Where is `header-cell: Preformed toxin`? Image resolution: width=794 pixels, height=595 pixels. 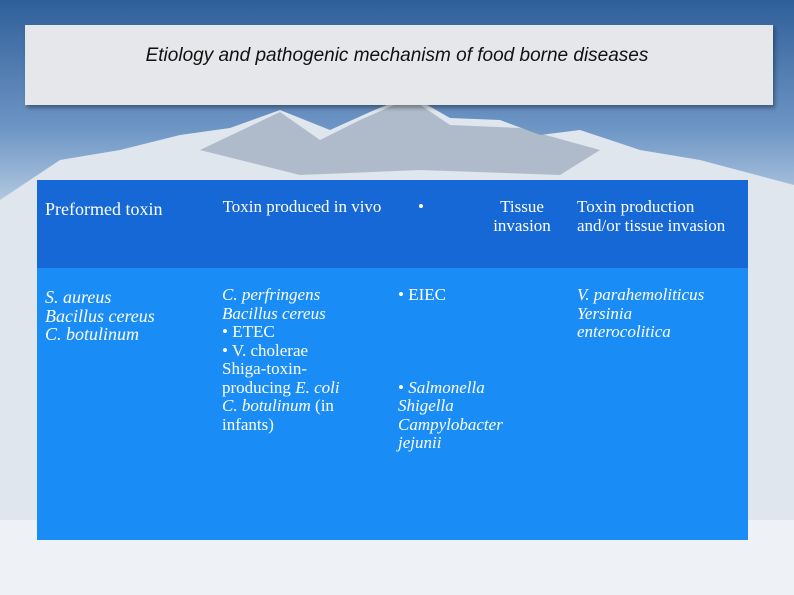 header-cell: Preformed toxin is located at coordinates (104, 209).